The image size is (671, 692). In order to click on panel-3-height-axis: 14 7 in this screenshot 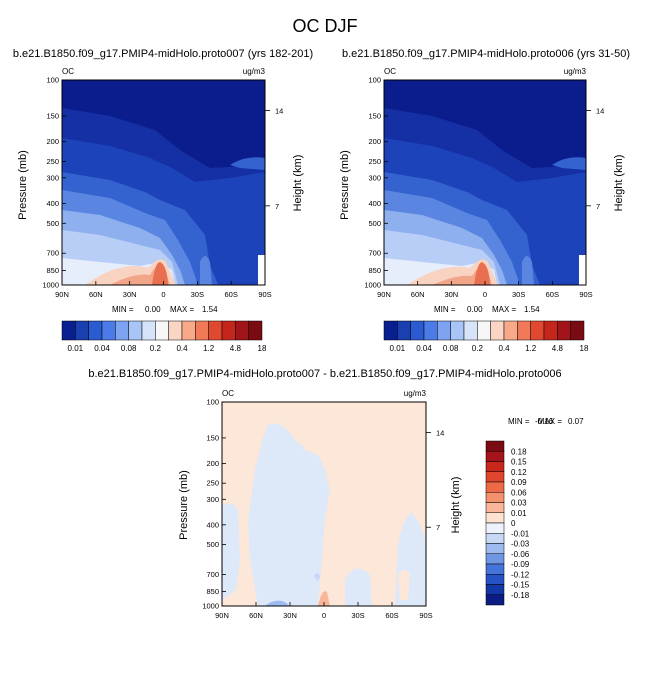, I will do `click(435, 480)`.